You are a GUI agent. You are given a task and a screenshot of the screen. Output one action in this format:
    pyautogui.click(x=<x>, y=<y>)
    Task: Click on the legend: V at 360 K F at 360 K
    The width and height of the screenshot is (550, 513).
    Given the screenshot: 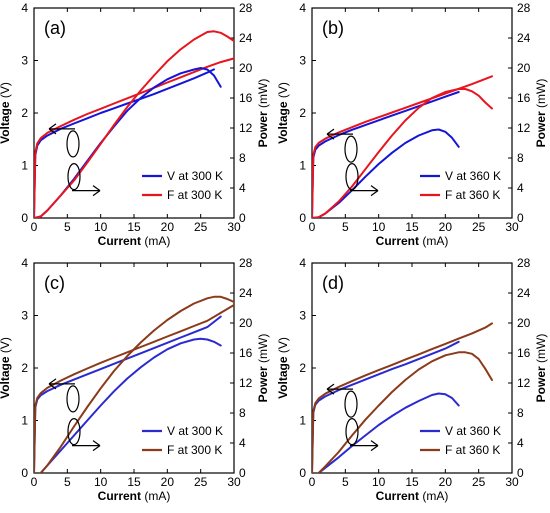 What is the action you would take?
    pyautogui.click(x=460, y=185)
    